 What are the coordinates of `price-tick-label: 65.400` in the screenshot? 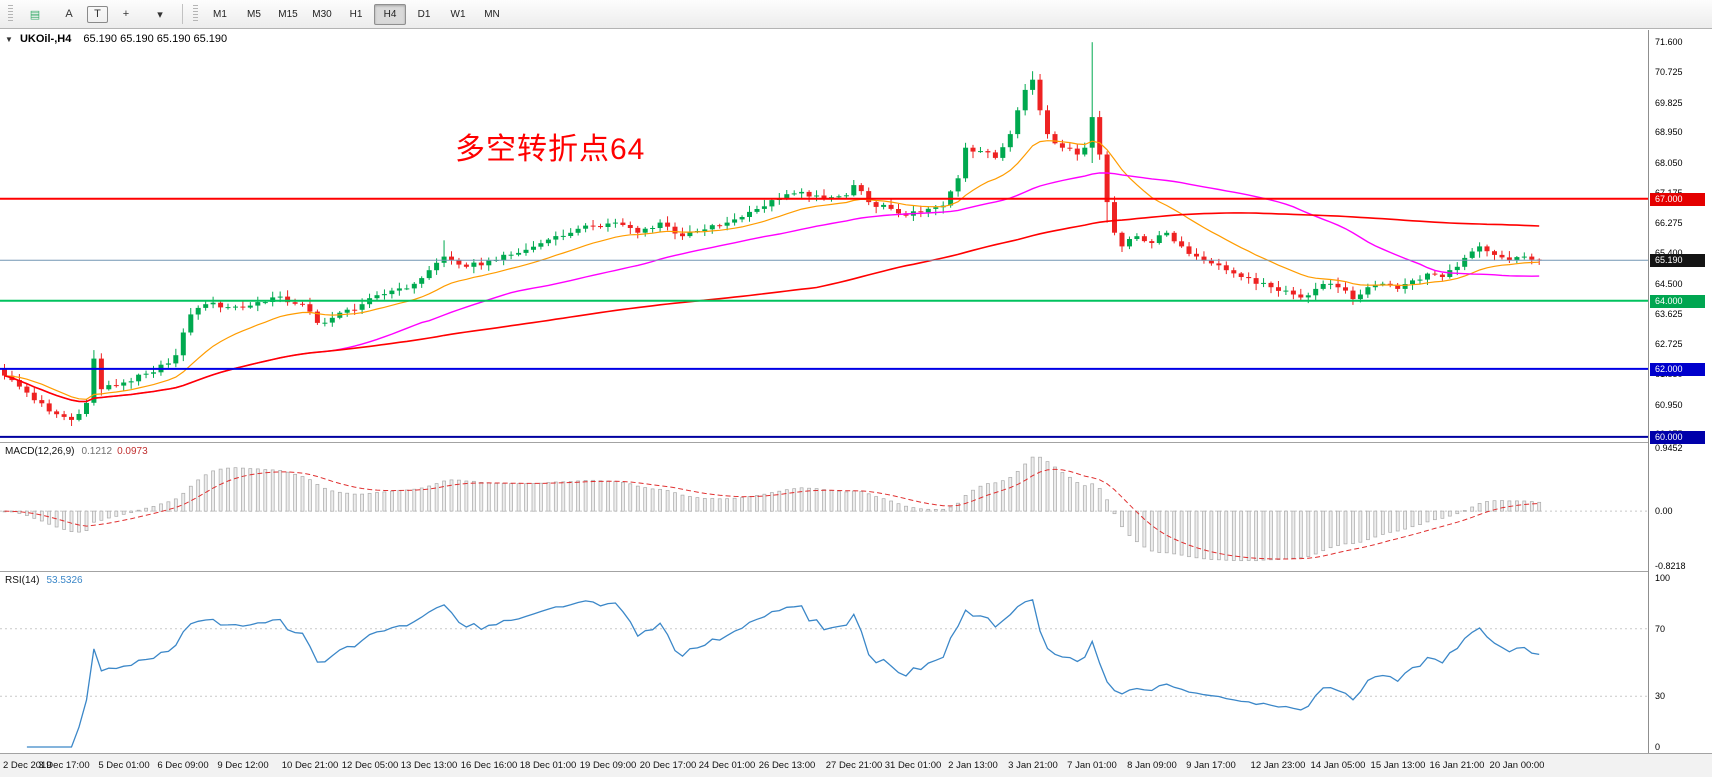 It's located at (1669, 253).